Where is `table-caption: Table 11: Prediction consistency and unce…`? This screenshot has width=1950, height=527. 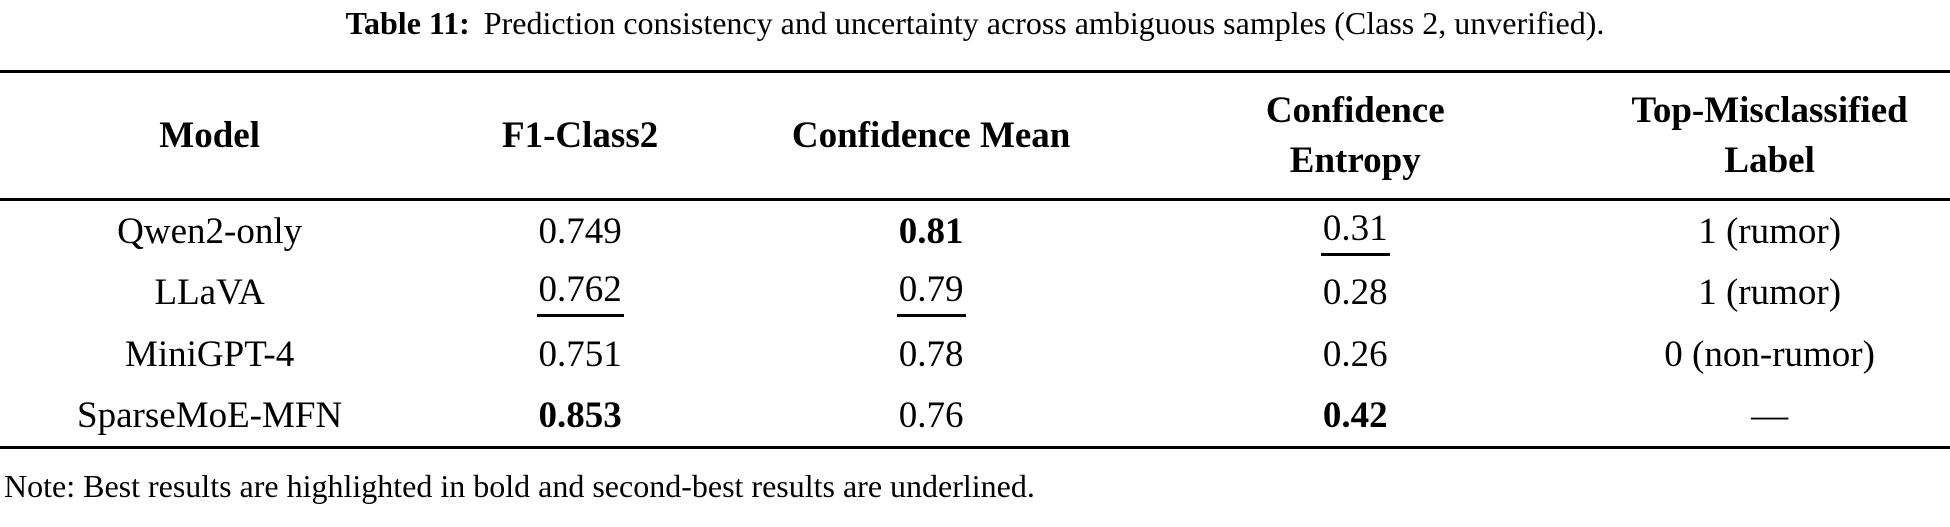
table-caption: Table 11: Prediction consistency and unce… is located at coordinates (975, 35).